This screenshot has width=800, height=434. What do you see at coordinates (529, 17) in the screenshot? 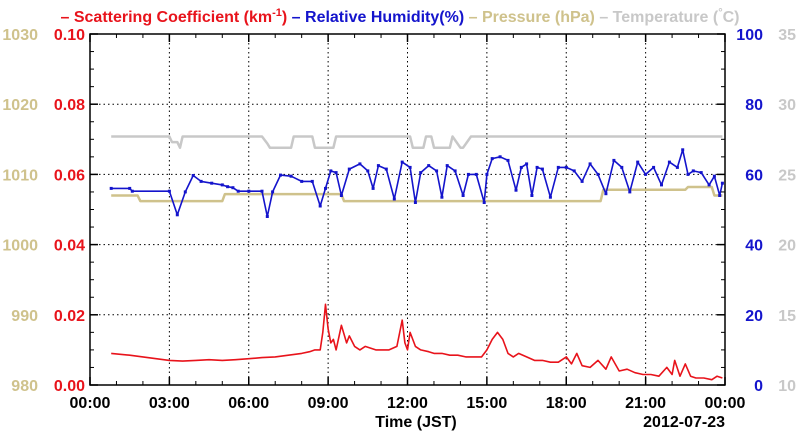
I see `legend-item-2: – Pressure (hPa)` at bounding box center [529, 17].